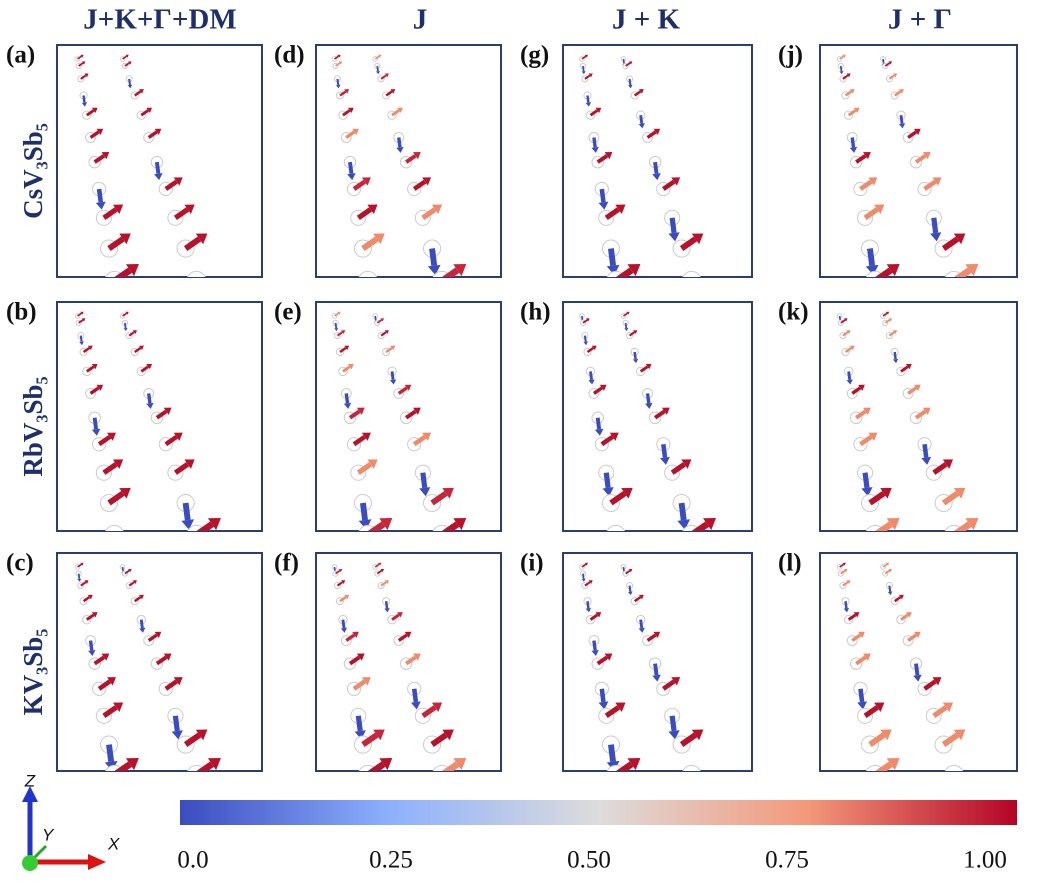  I want to click on panel-label: (e), so click(288, 312).